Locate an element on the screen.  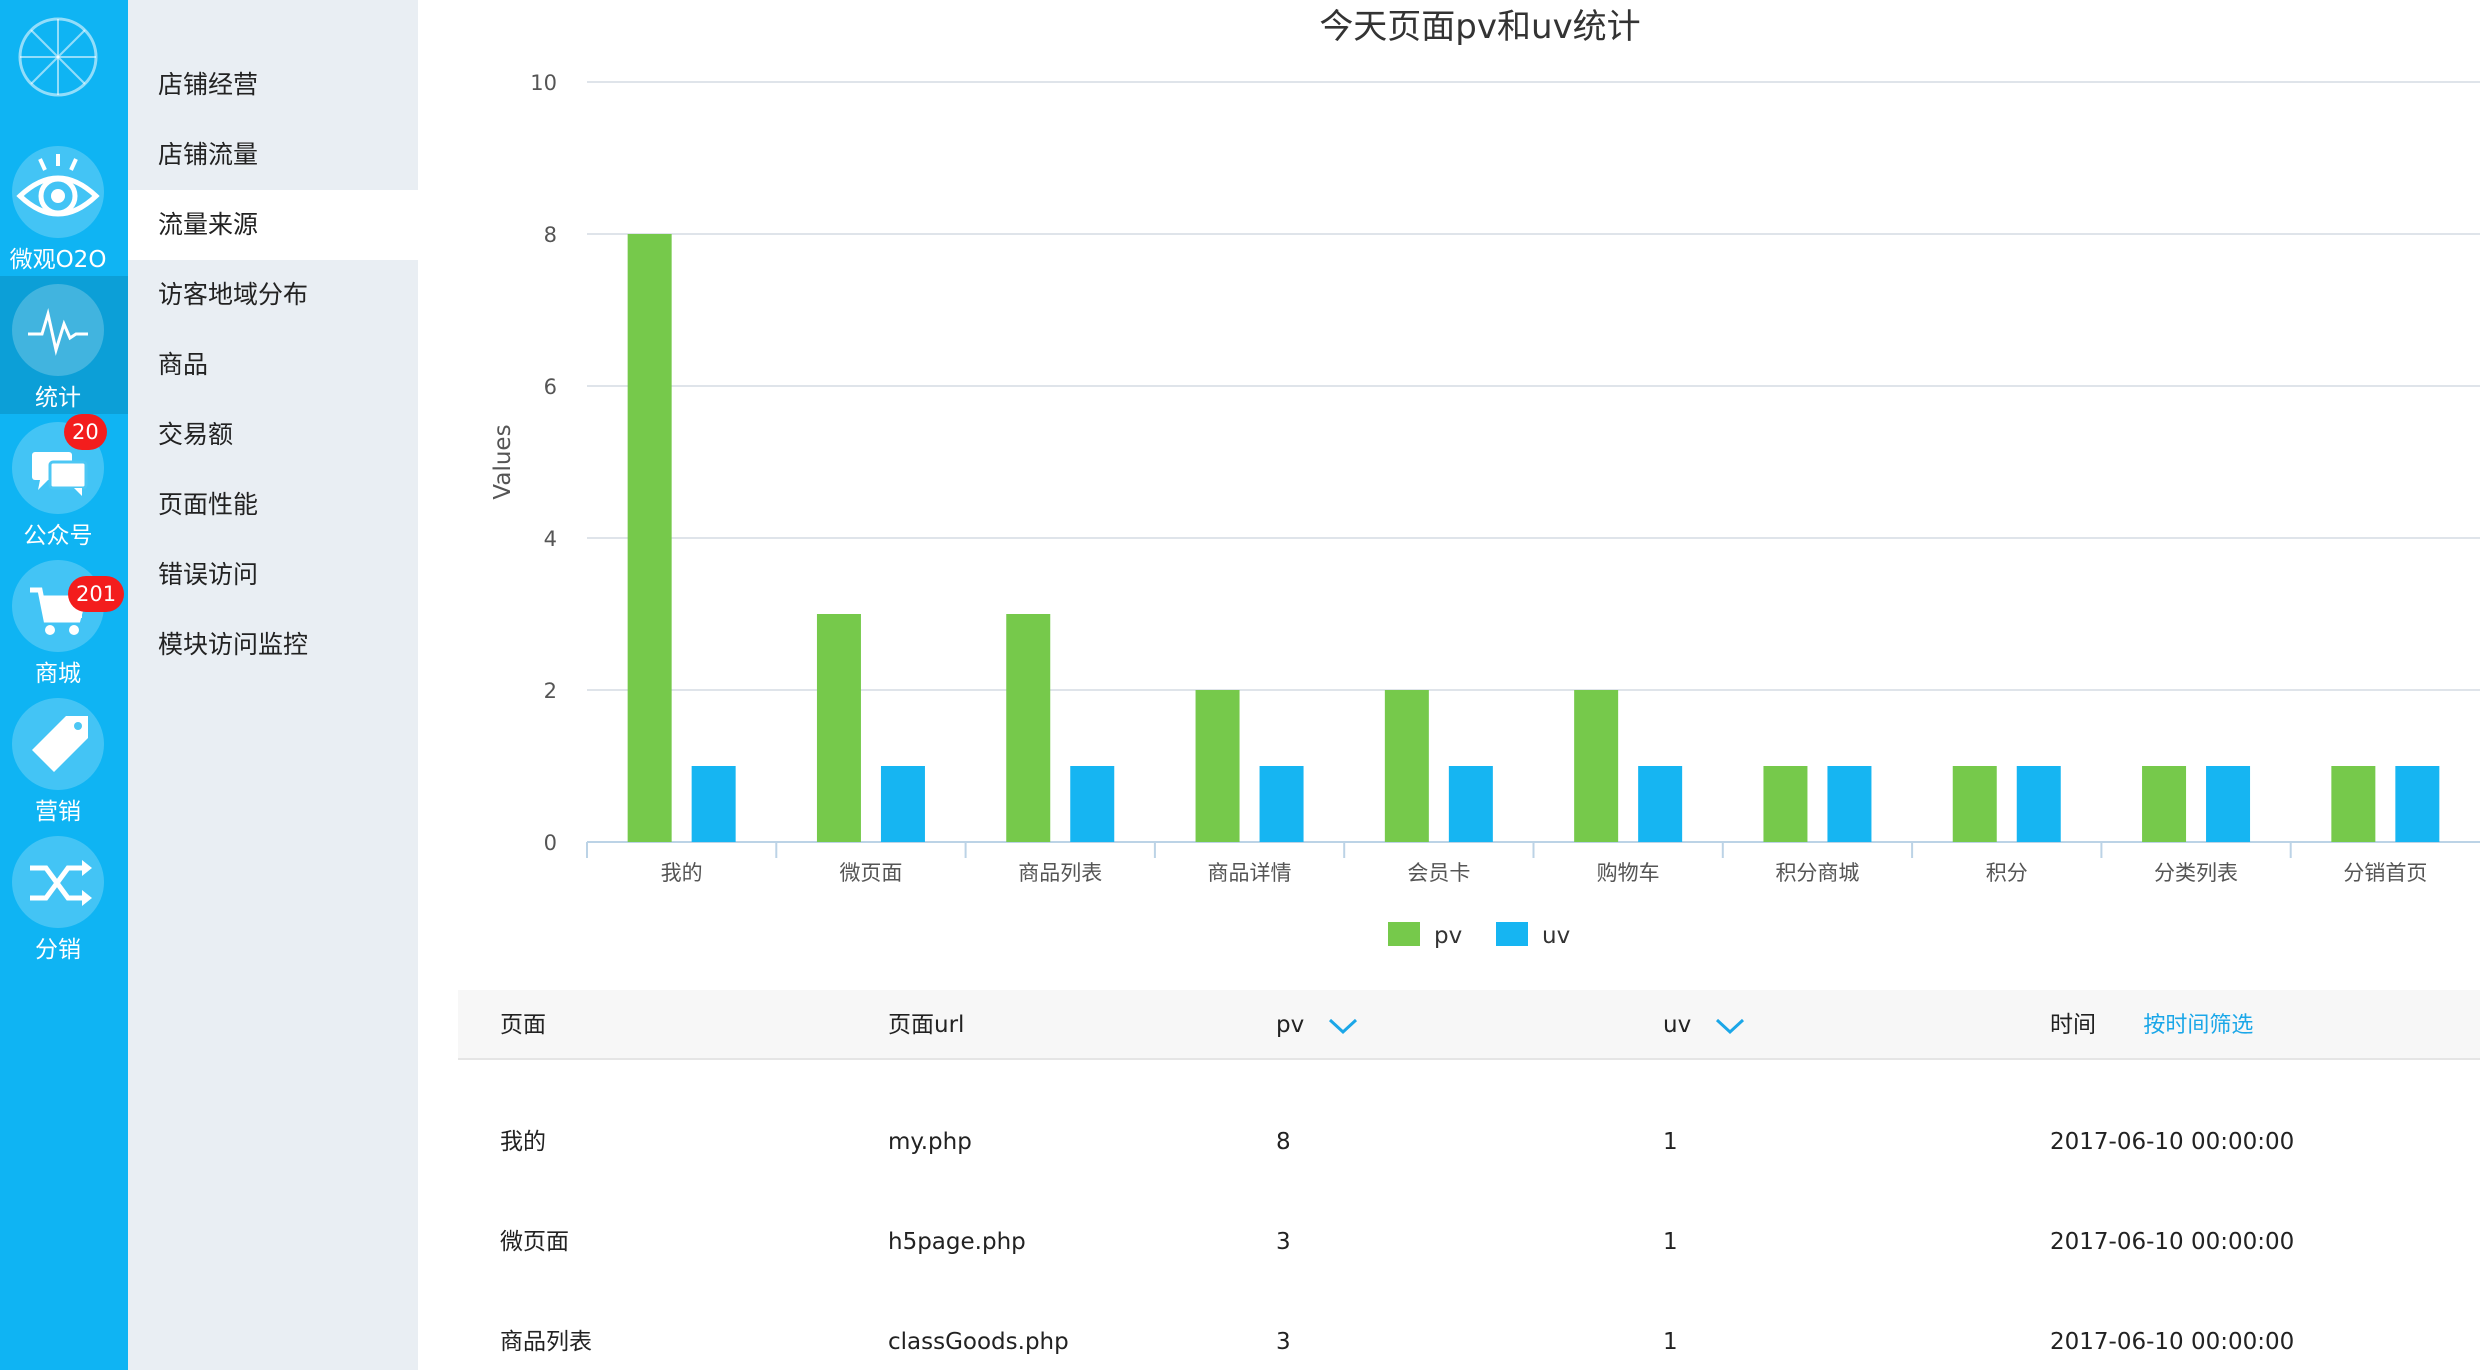
header-time: 时间 按时间筛选 is located at coordinates (2151, 1025).